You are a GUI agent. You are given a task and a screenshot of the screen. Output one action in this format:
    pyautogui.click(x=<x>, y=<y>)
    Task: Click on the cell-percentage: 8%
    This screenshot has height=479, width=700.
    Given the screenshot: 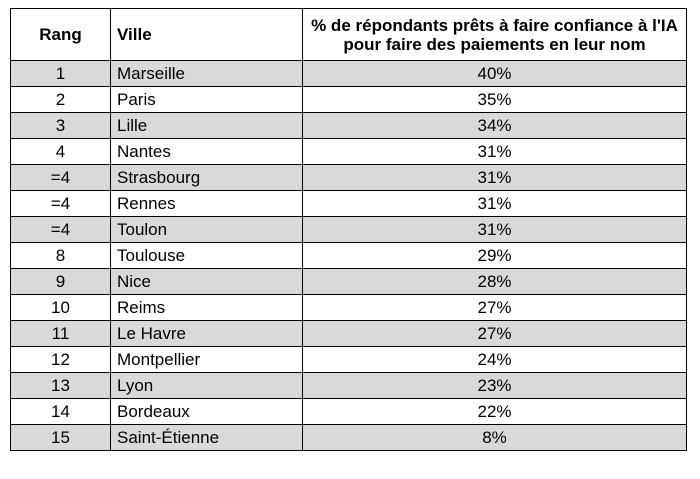 What is the action you would take?
    pyautogui.click(x=494, y=437)
    